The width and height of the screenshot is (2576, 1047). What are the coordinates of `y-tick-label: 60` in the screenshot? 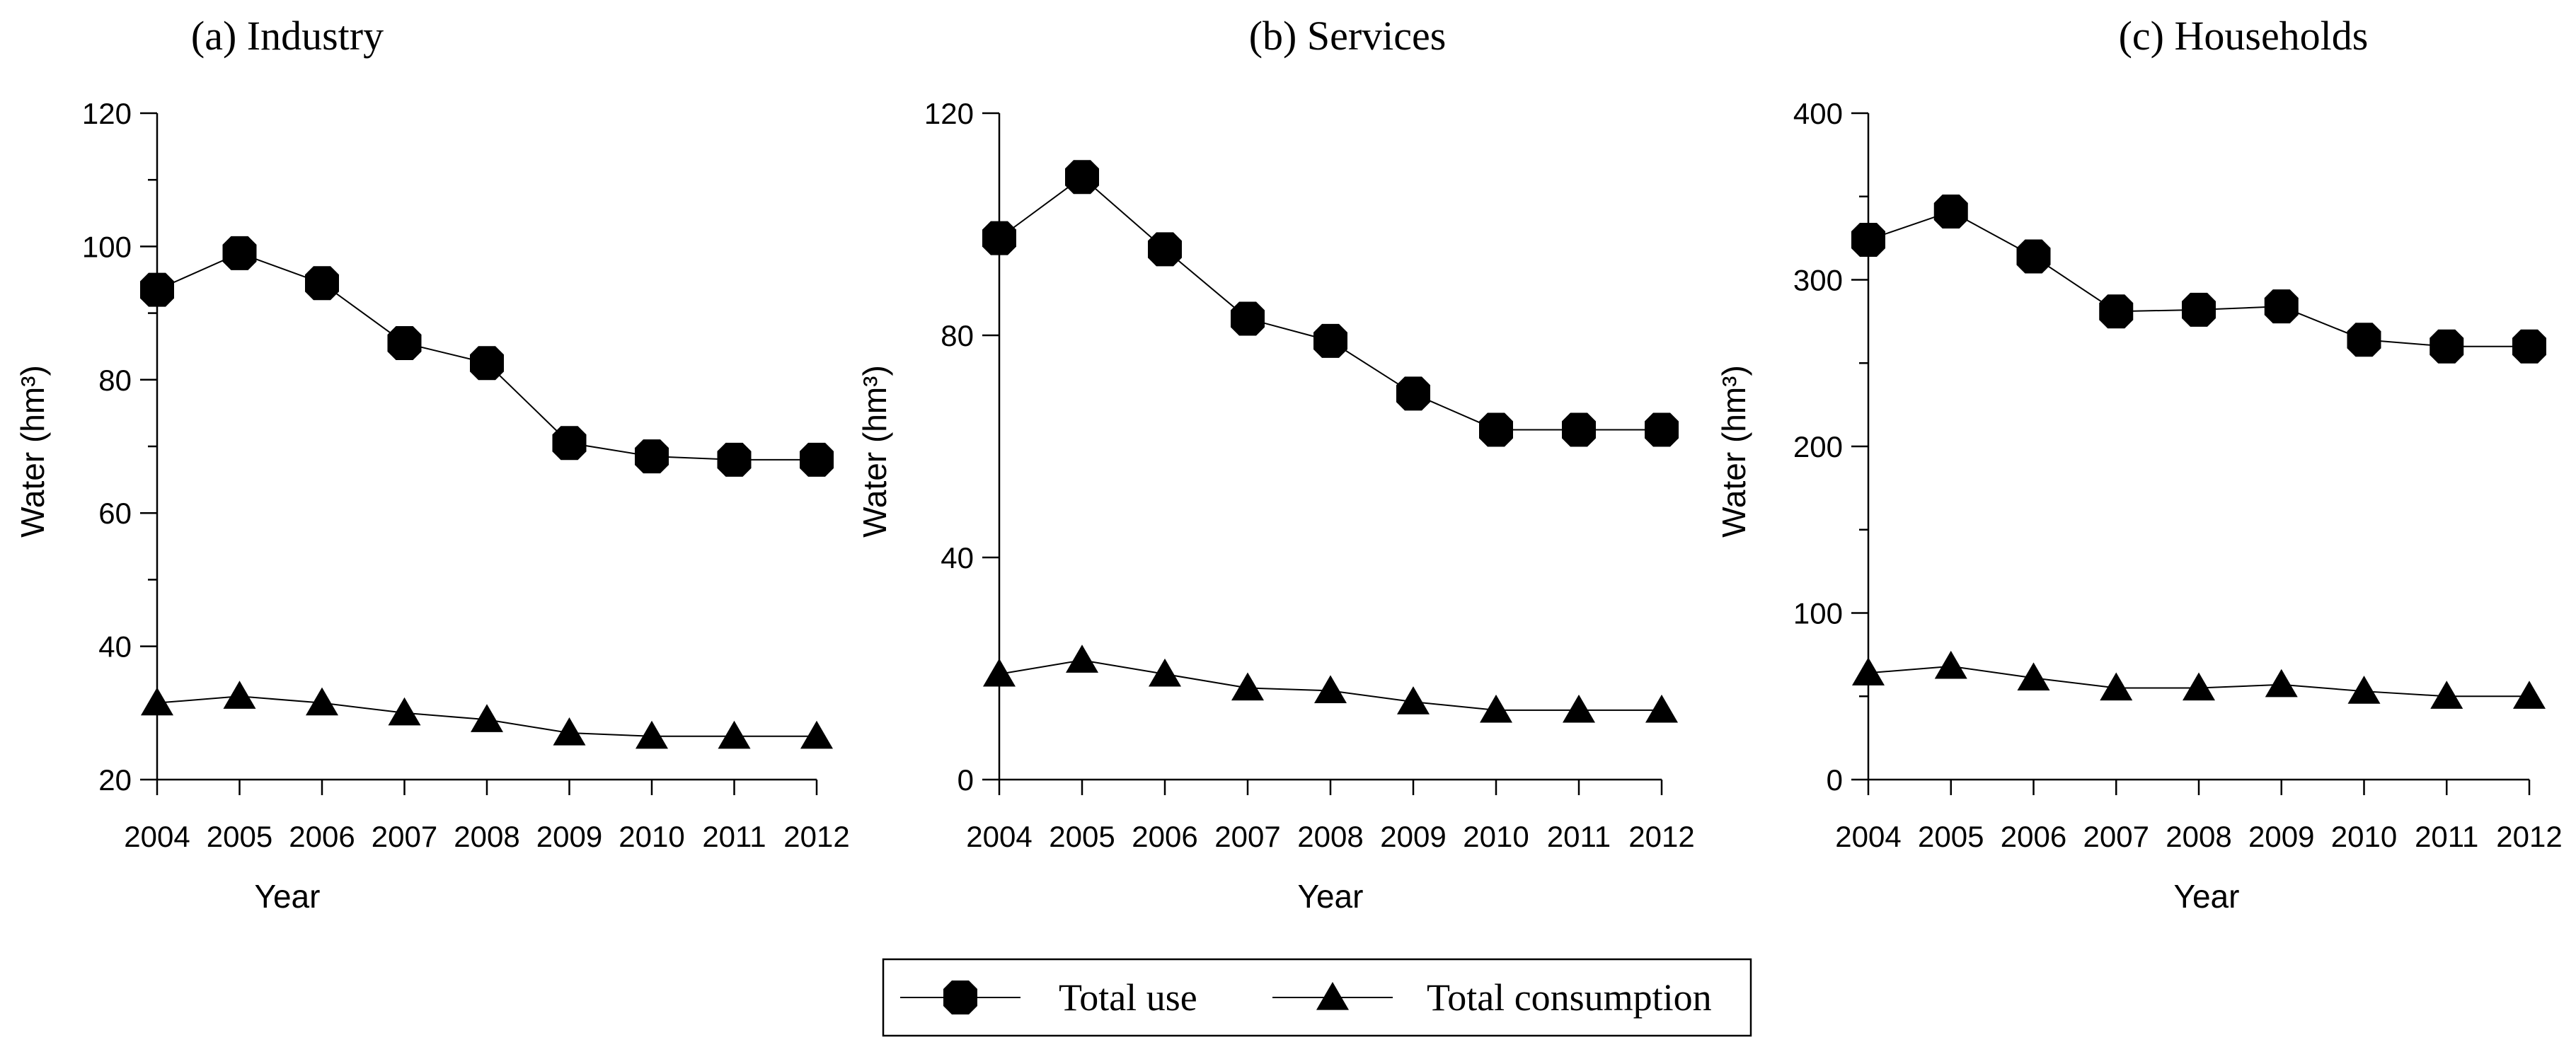 It's located at (115, 513).